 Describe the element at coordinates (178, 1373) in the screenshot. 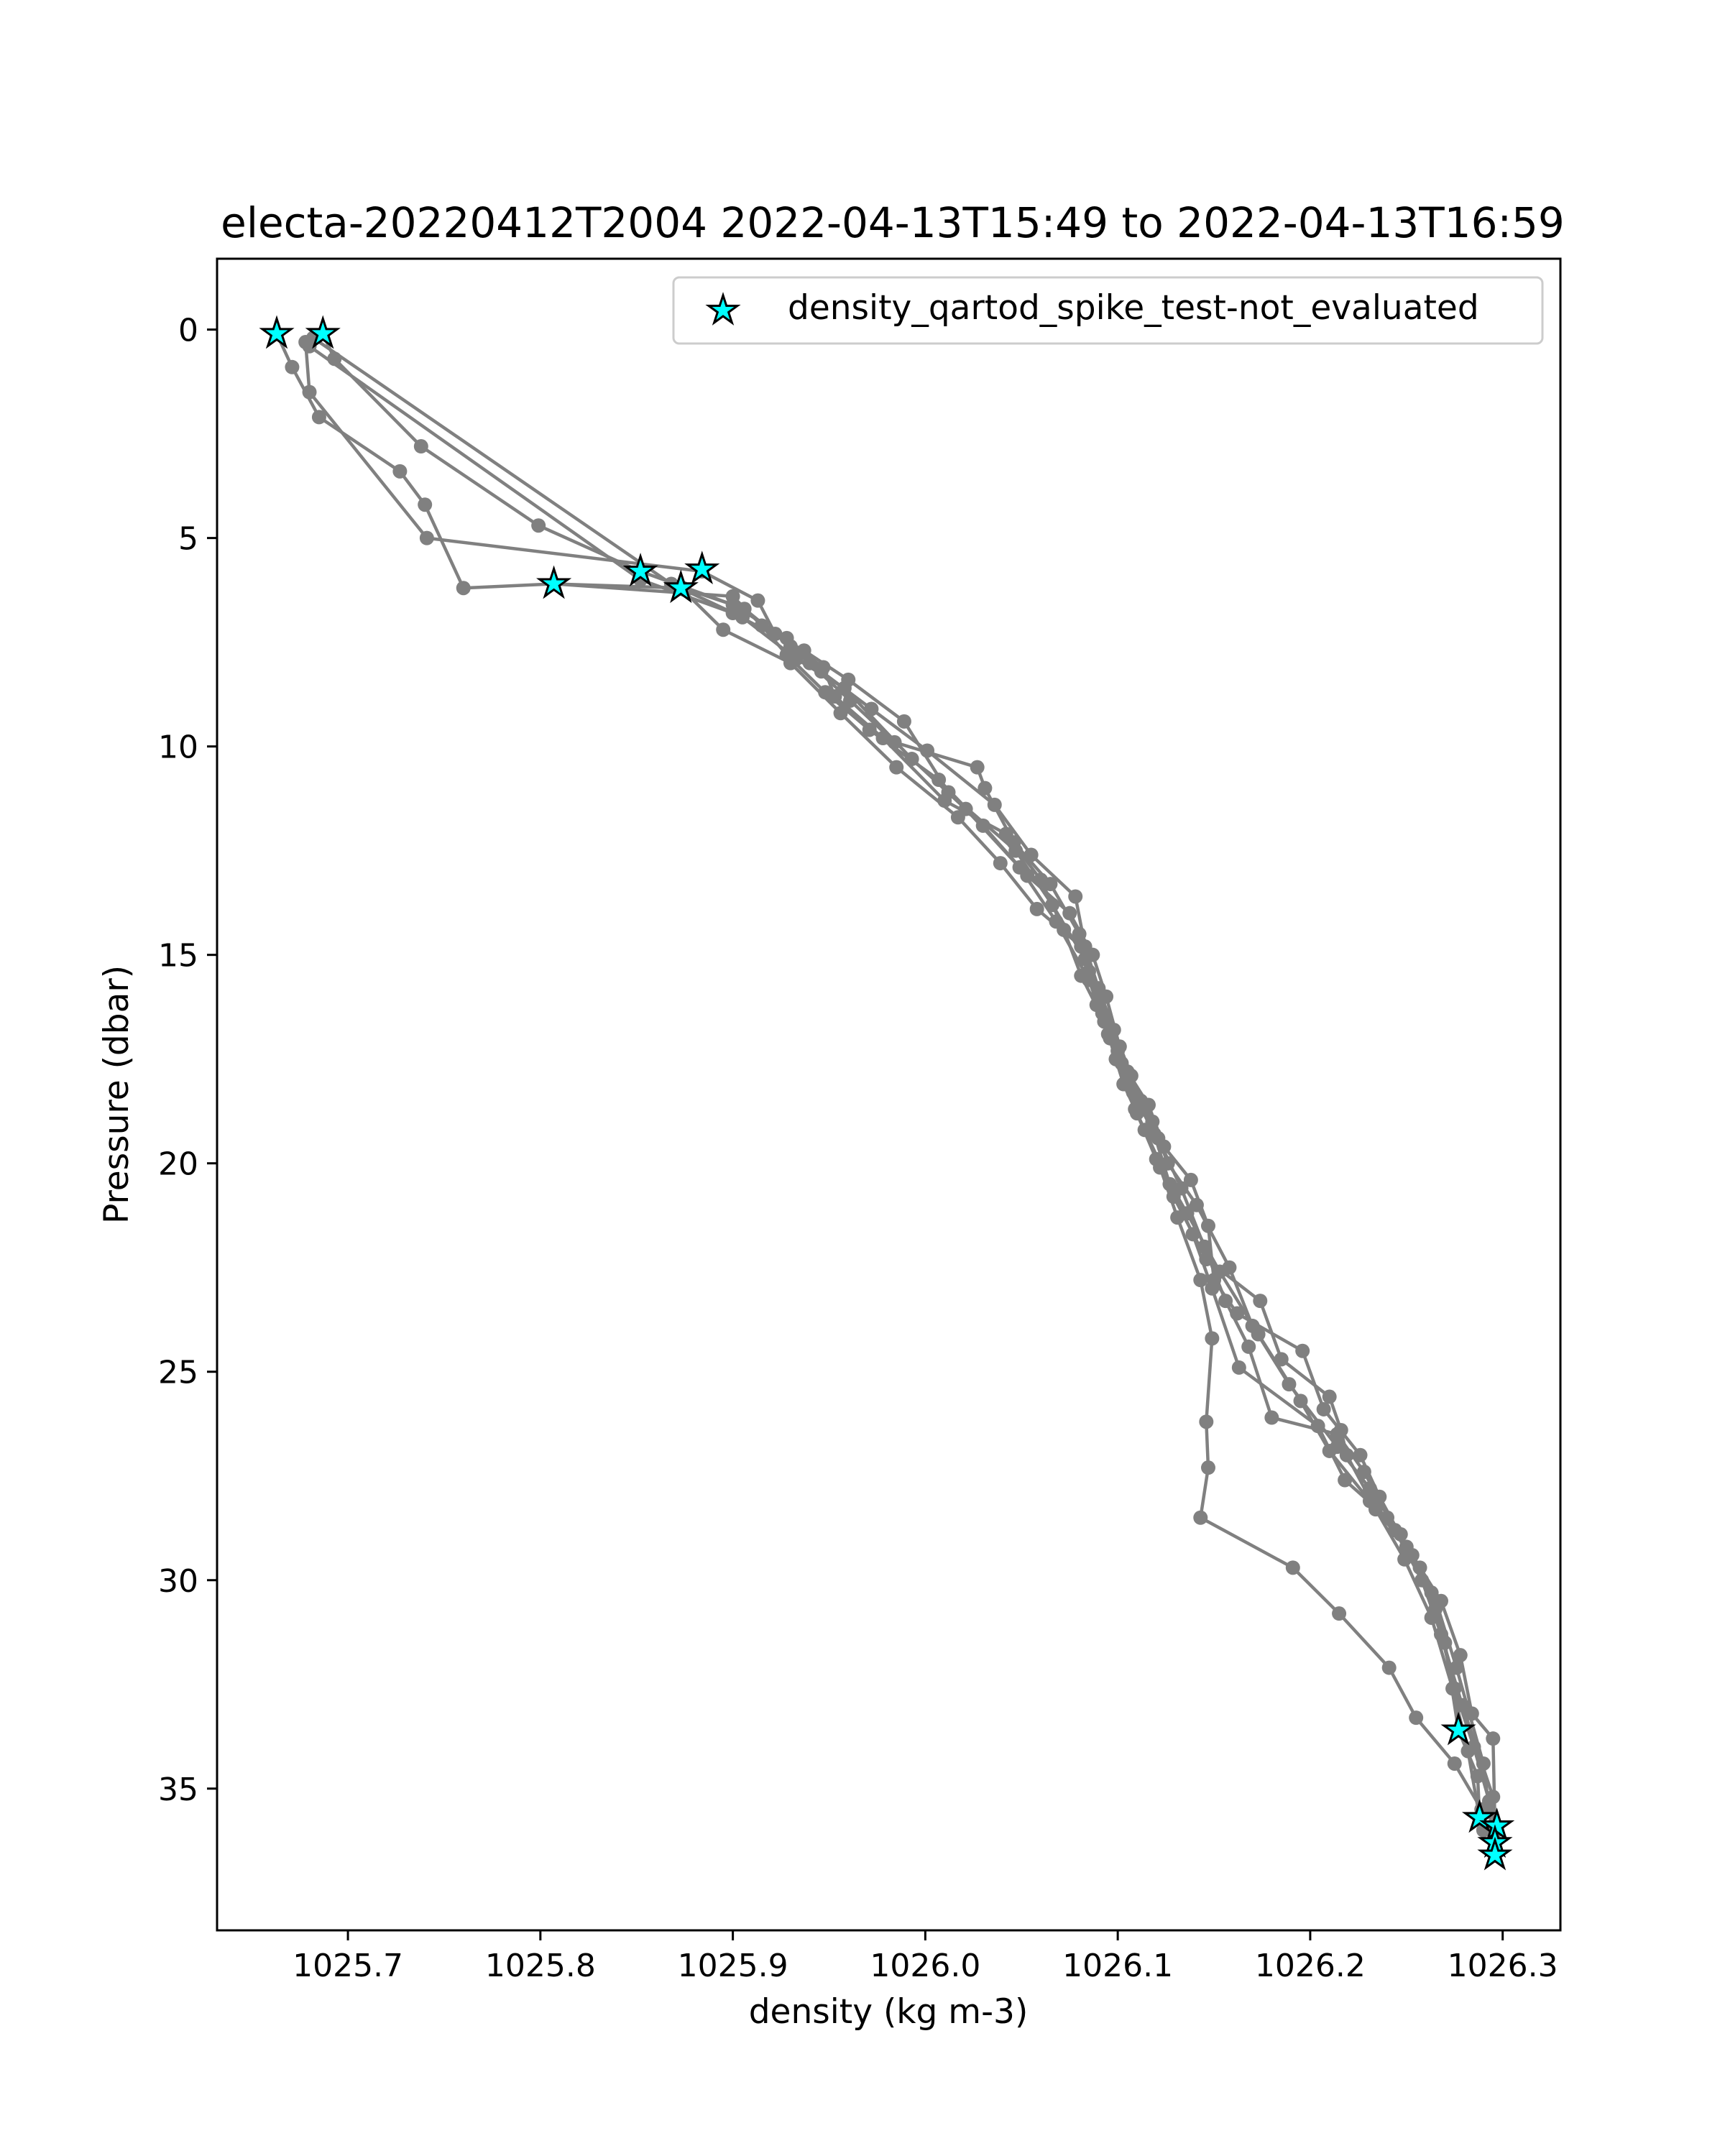

I see `y-tick-label: 25` at that location.